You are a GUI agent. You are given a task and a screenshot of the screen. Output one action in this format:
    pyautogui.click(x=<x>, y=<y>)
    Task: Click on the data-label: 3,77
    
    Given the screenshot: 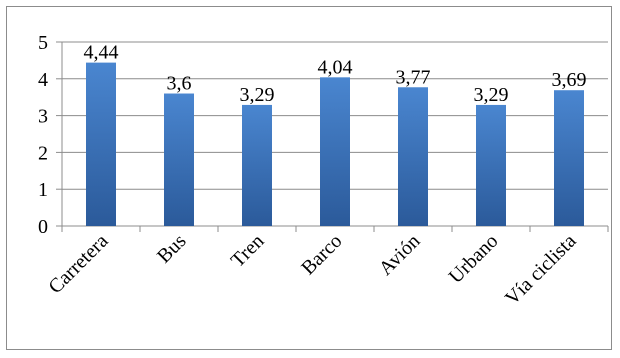 What is the action you would take?
    pyautogui.click(x=413, y=77)
    